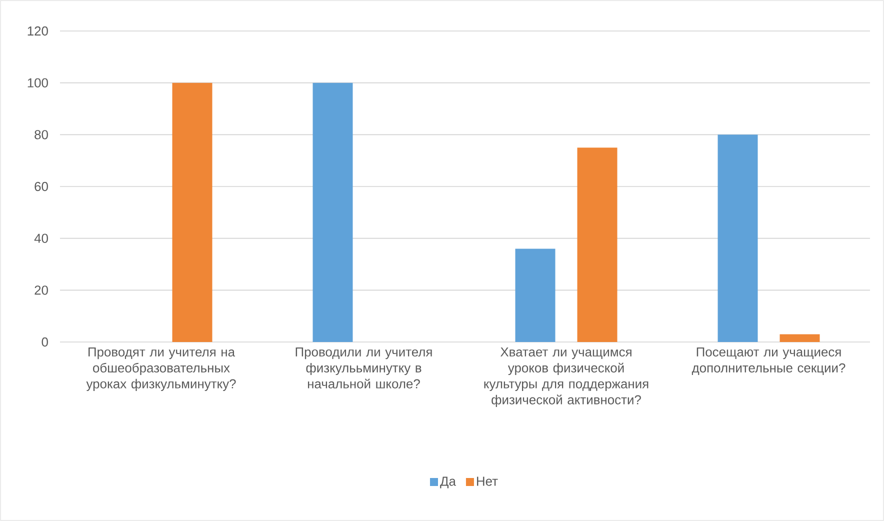 The height and width of the screenshot is (521, 884). I want to click on legend-label: Да, so click(448, 482).